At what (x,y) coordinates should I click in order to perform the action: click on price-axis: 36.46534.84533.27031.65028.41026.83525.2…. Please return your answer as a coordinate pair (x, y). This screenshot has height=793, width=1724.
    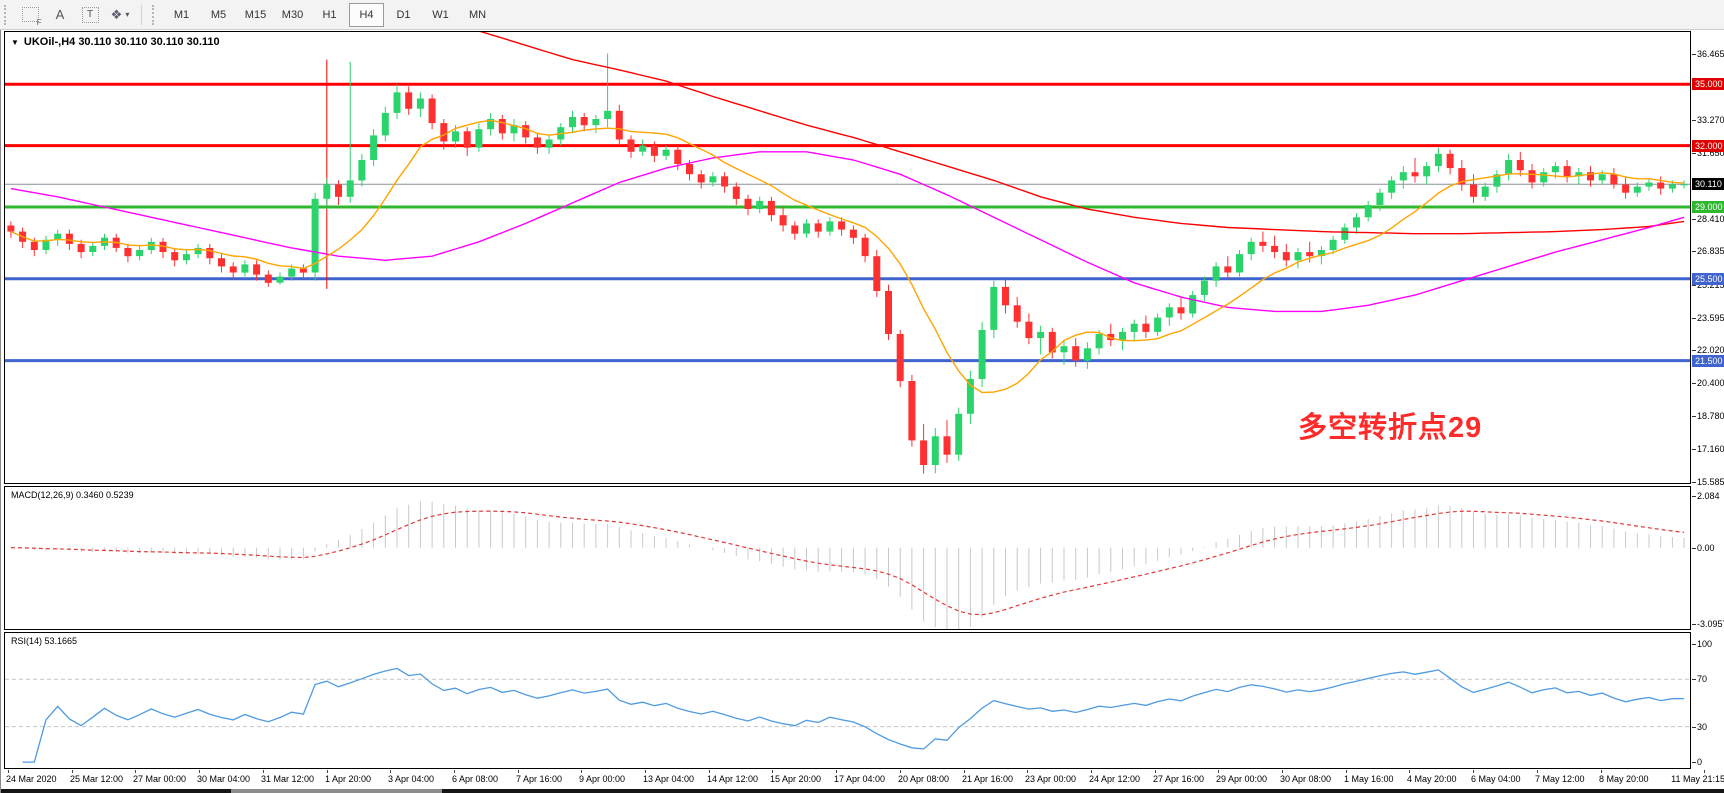
    Looking at the image, I should click on (1708, 401).